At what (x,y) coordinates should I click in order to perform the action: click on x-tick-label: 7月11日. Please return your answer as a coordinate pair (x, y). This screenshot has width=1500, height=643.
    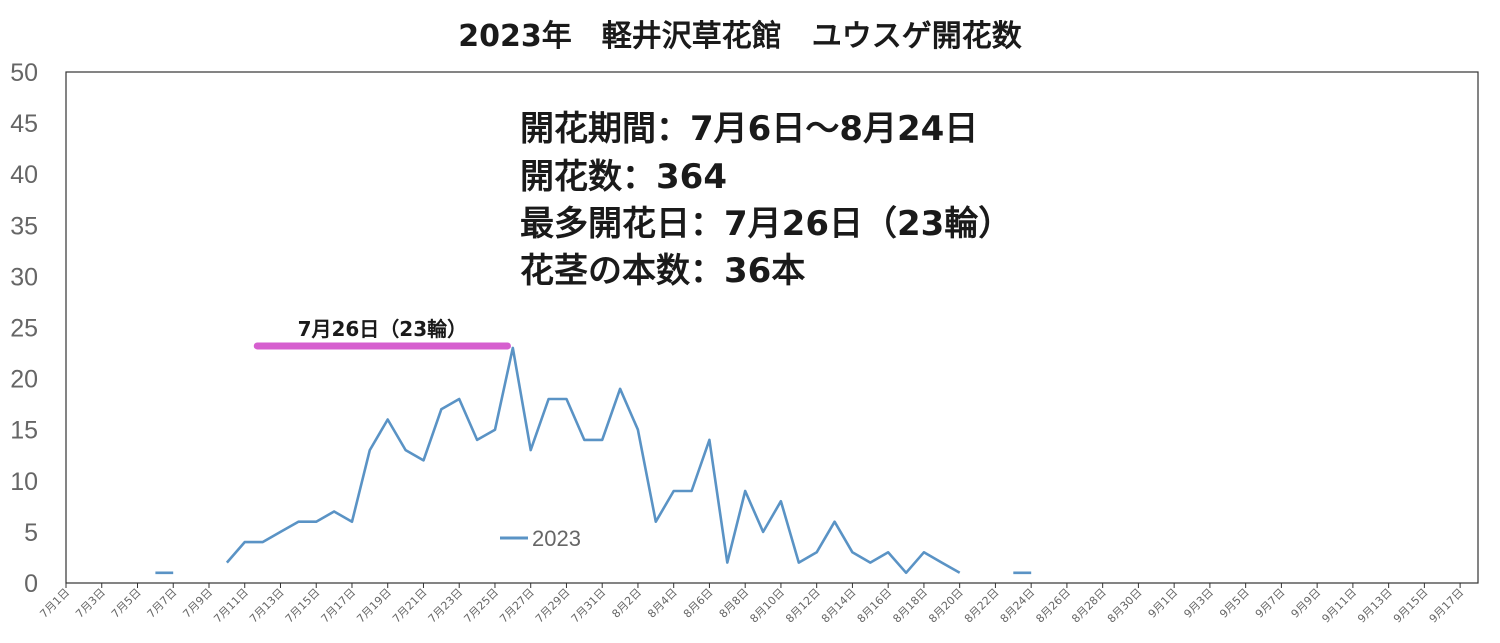
    Looking at the image, I should click on (231, 606).